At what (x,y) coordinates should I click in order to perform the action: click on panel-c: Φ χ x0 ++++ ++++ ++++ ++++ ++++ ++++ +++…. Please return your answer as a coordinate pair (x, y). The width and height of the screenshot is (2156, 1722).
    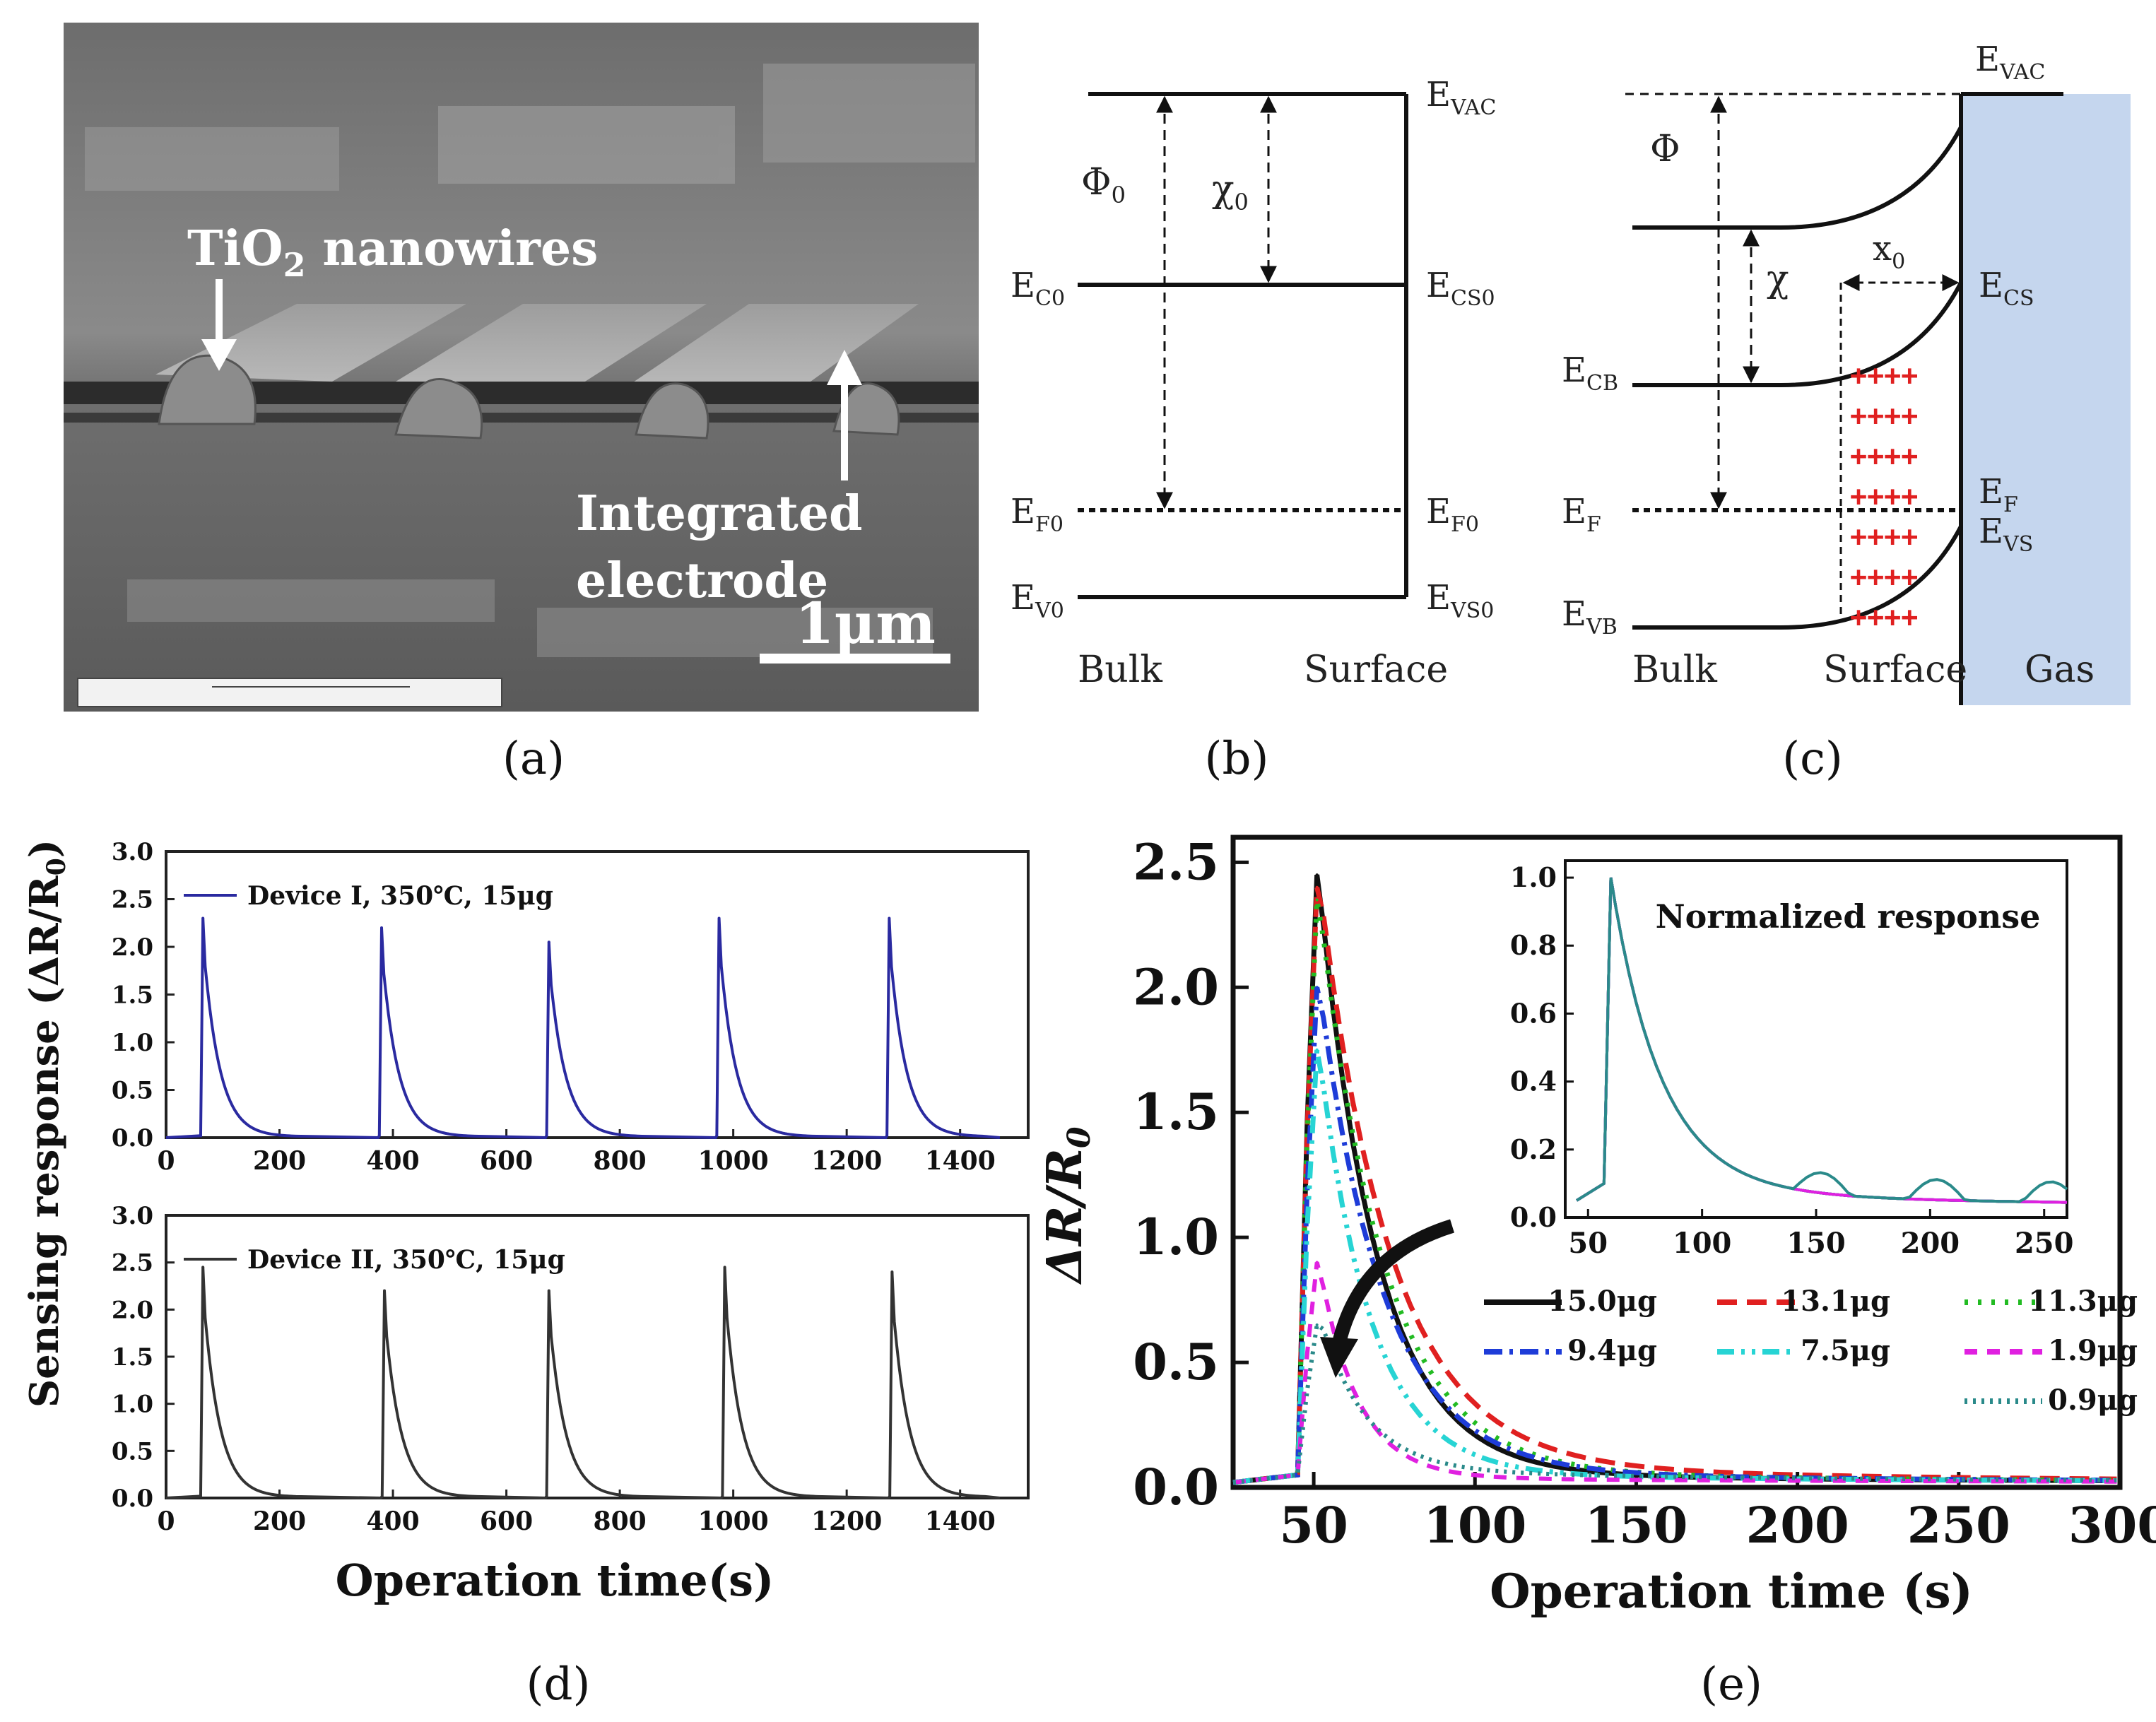
    Looking at the image, I should click on (1846, 412).